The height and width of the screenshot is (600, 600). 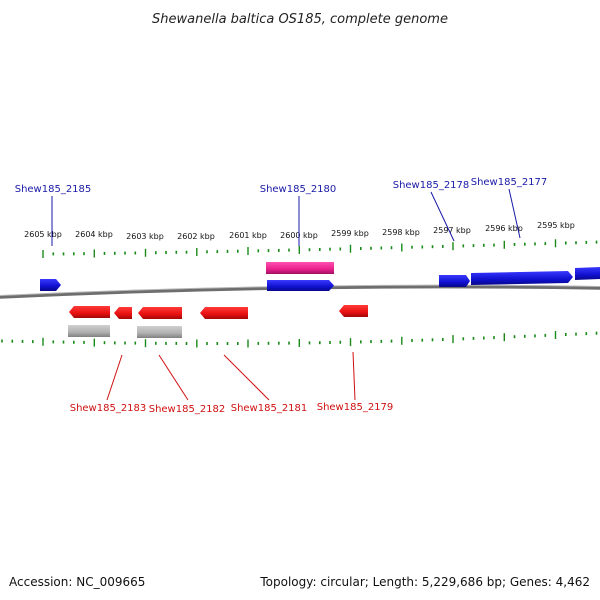 I want to click on ruler-label-2601: 2601 kbp, so click(x=248, y=235).